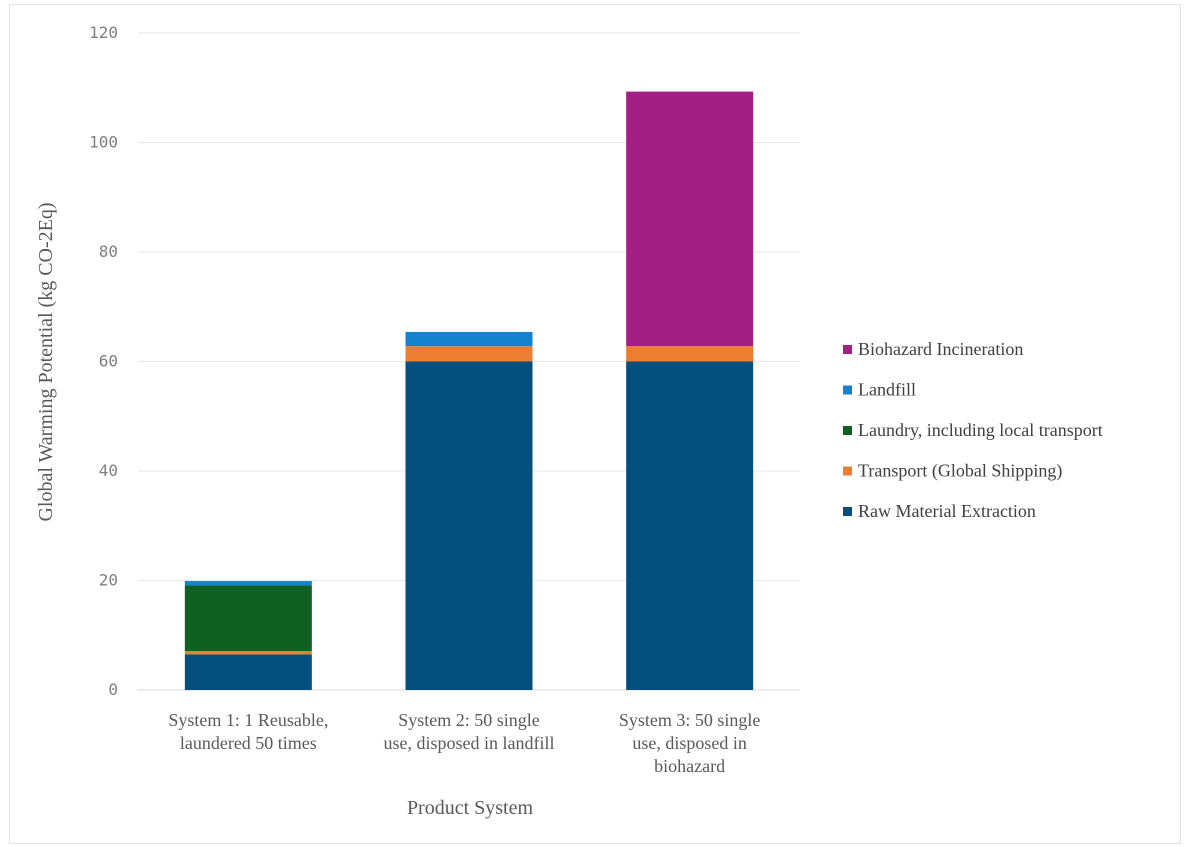  I want to click on x-category-label-line: use, disposed in, so click(689, 743).